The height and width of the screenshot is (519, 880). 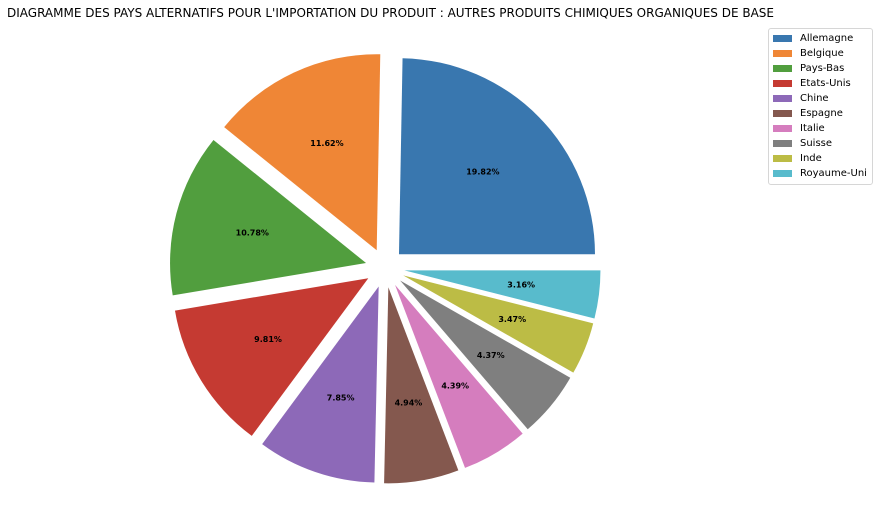 I want to click on legend-label: Espagne, so click(x=821, y=113).